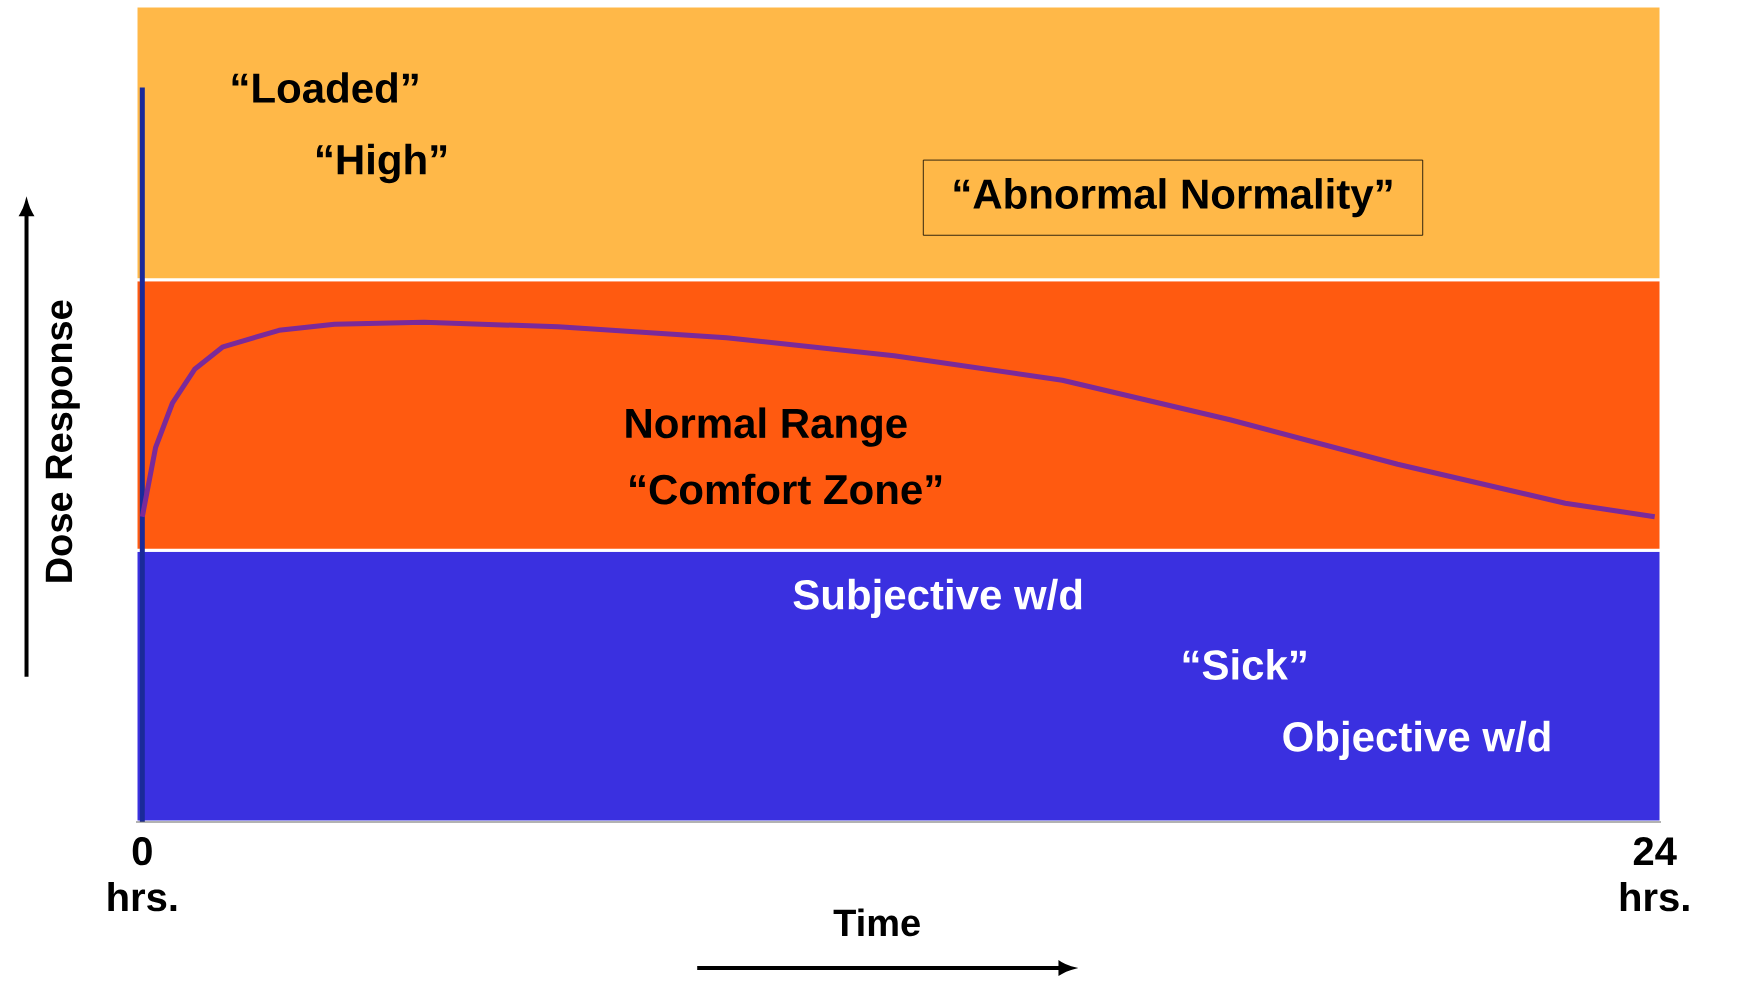  I want to click on text: “High”, so click(381, 163).